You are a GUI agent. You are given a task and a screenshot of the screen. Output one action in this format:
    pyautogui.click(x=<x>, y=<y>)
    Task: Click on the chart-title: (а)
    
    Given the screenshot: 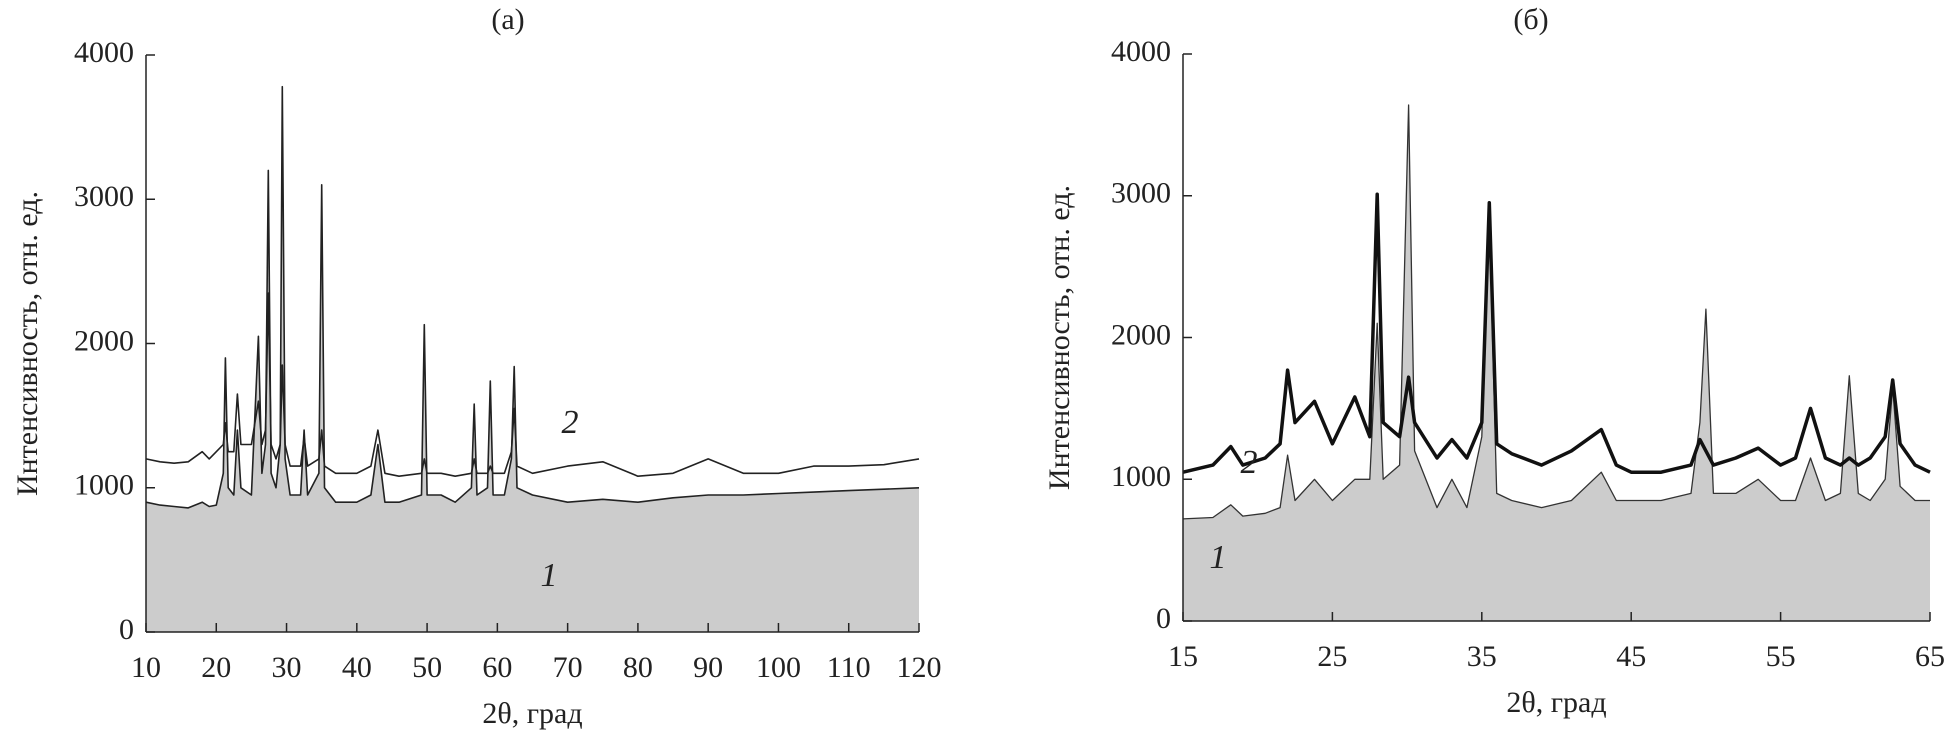 What is the action you would take?
    pyautogui.click(x=507, y=19)
    